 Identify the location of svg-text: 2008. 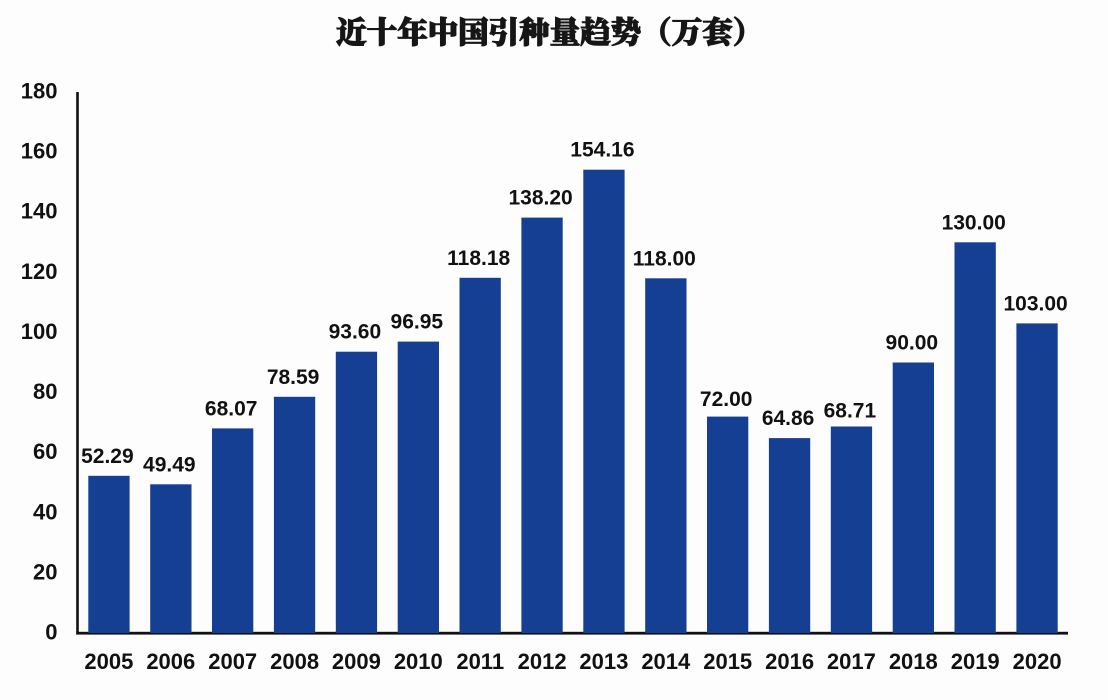
(294, 661).